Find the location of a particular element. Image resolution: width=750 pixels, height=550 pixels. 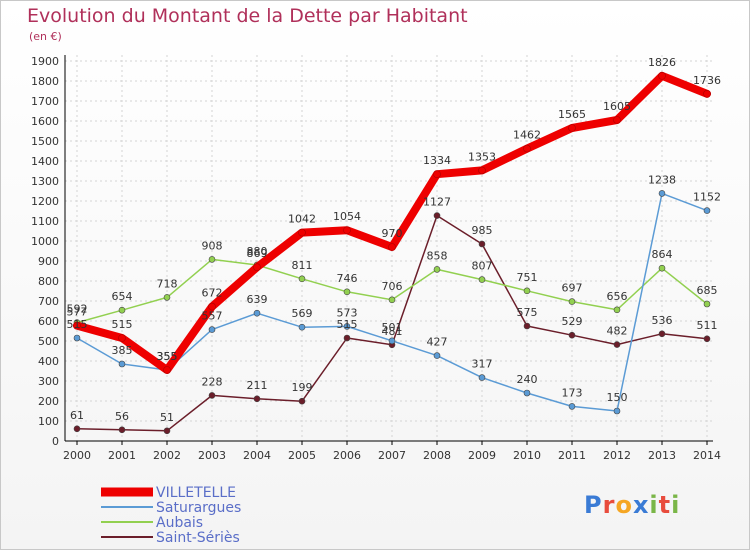

legend-label: VILLETELLE is located at coordinates (196, 493).